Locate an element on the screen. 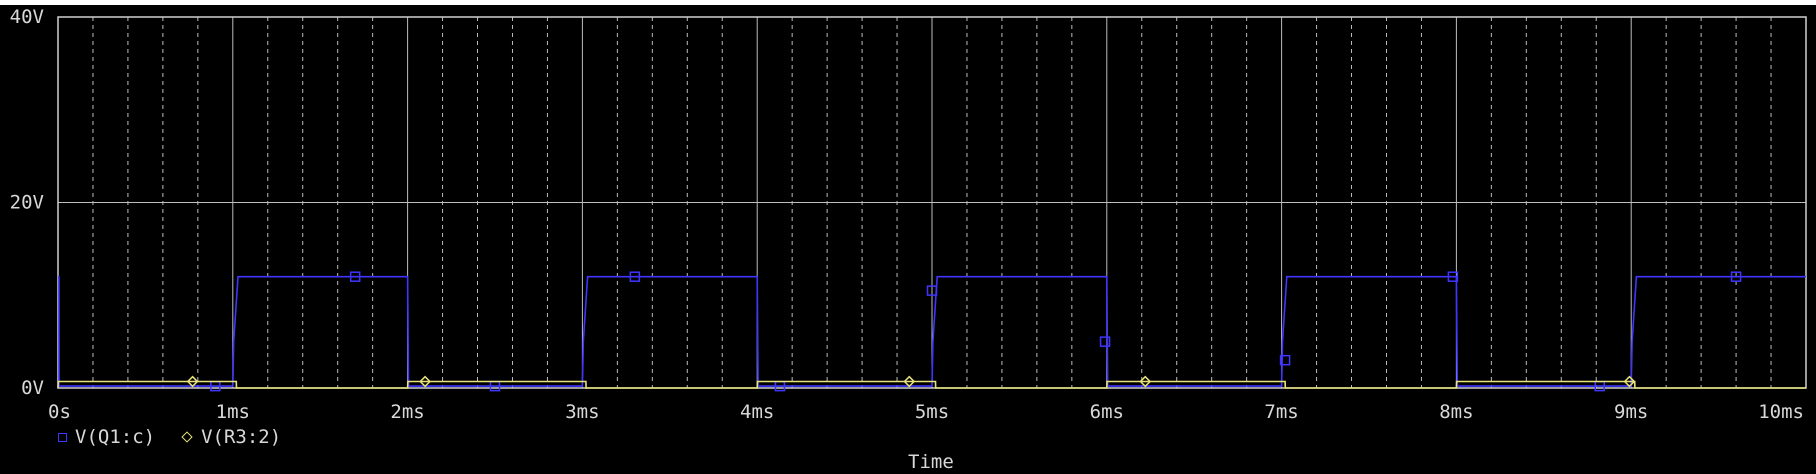  x-tick-label: 3ms is located at coordinates (582, 412).